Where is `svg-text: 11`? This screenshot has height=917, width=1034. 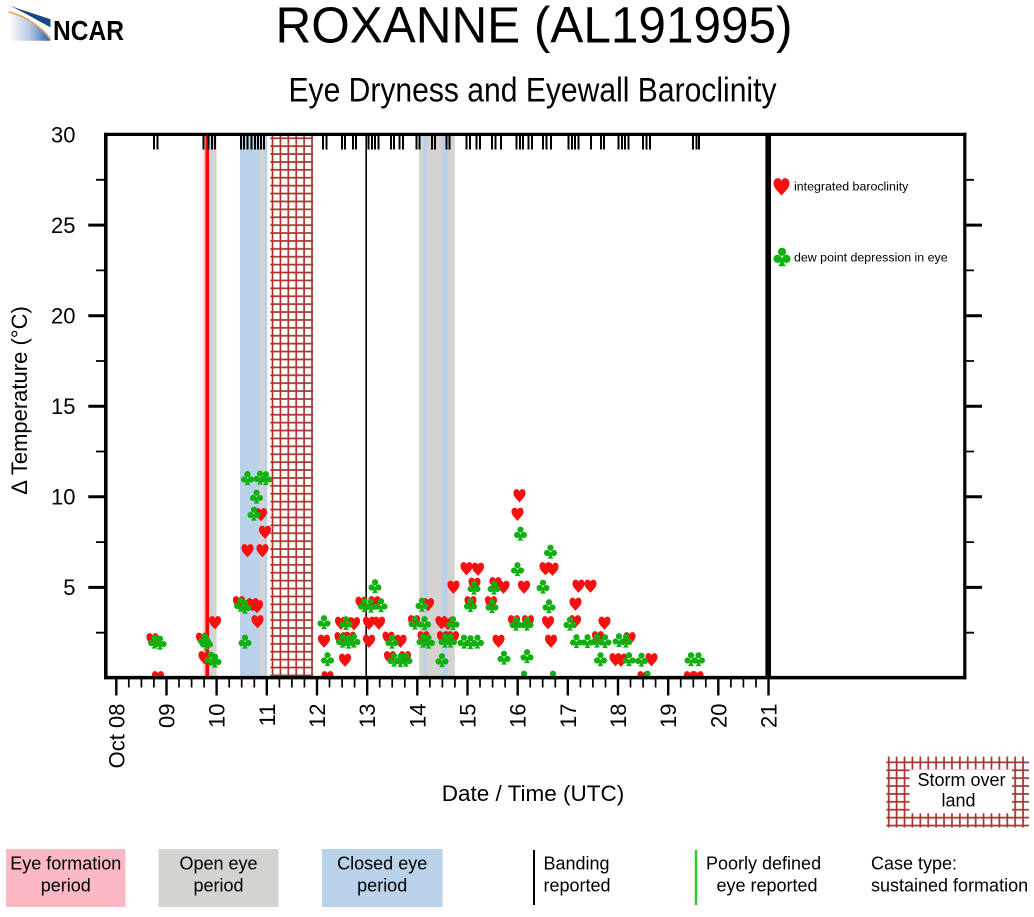
svg-text: 11 is located at coordinates (267, 715).